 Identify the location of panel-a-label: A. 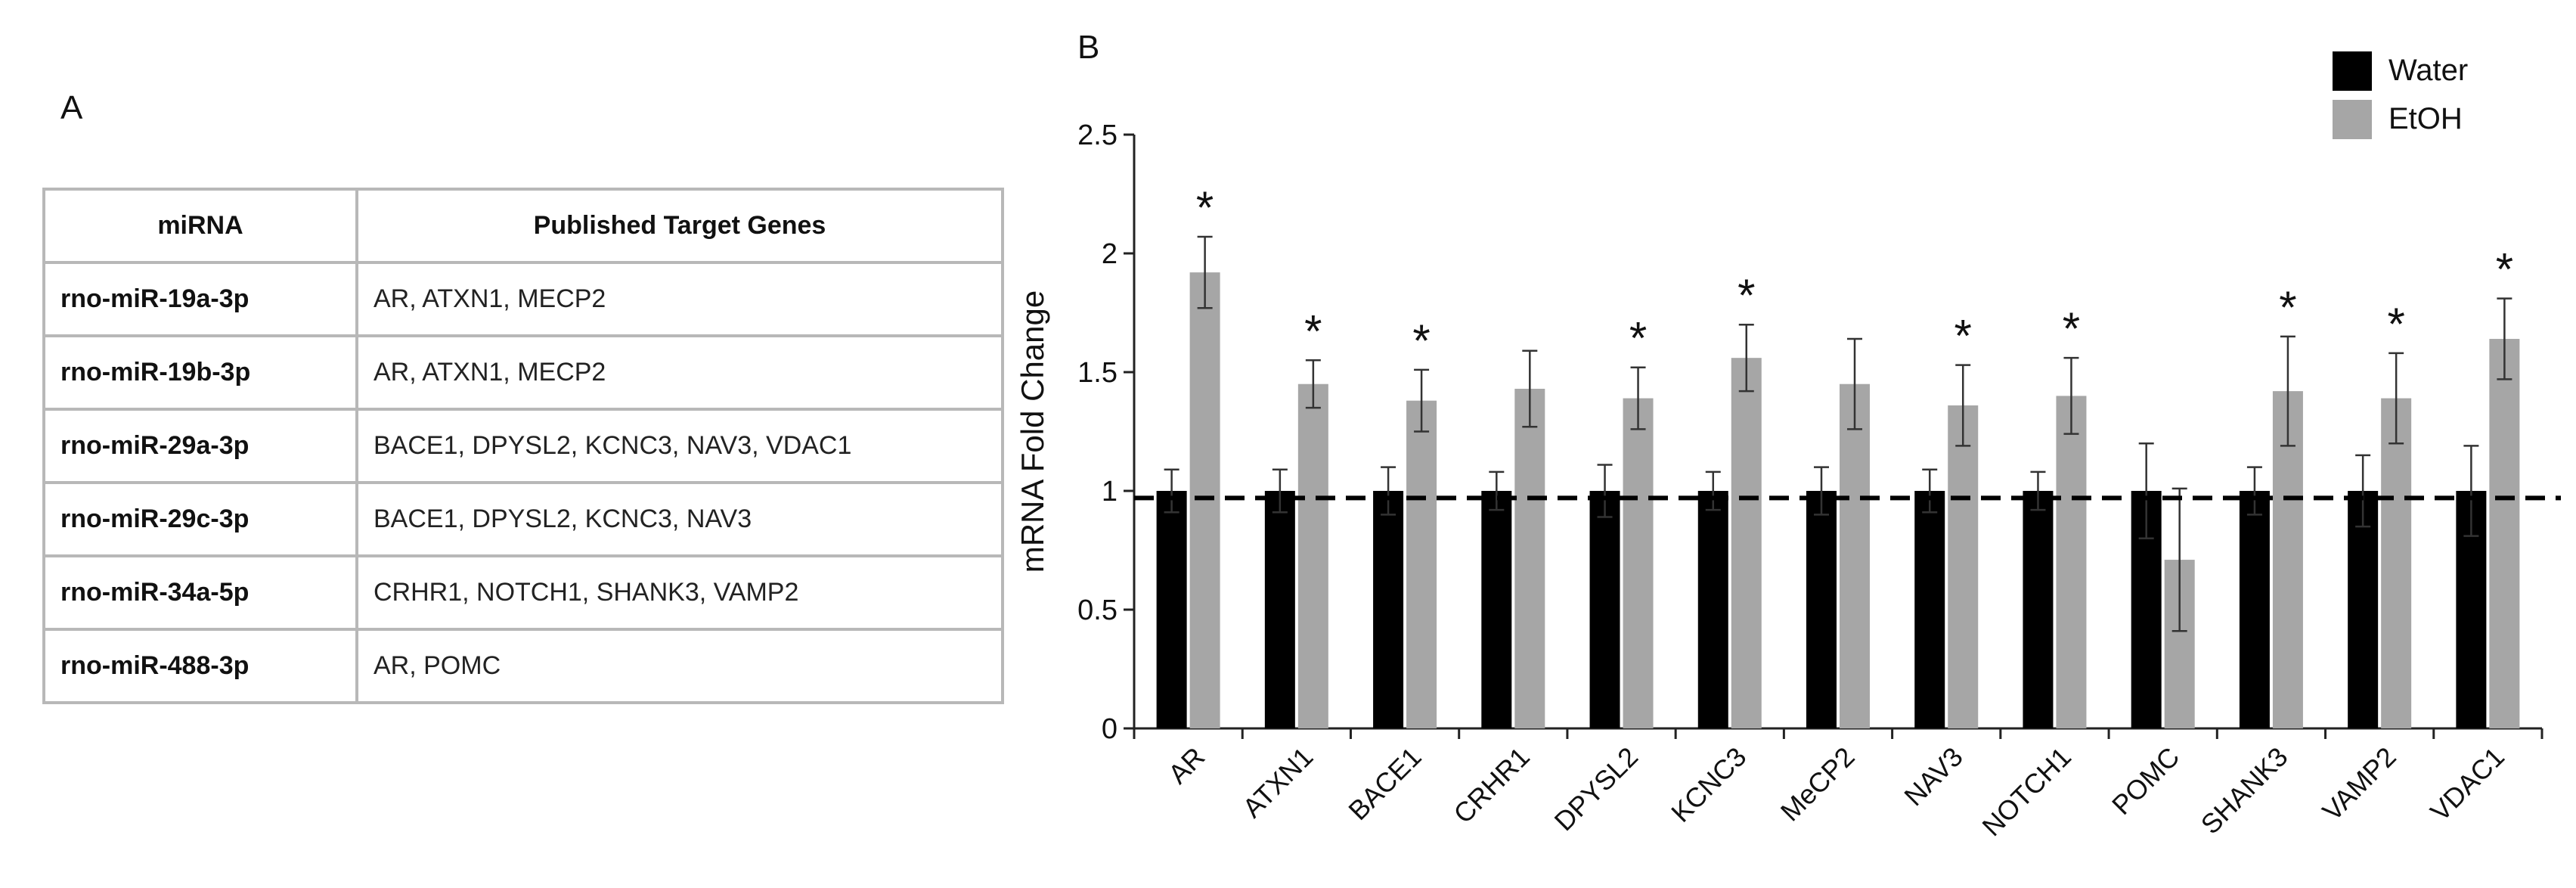
(71, 108).